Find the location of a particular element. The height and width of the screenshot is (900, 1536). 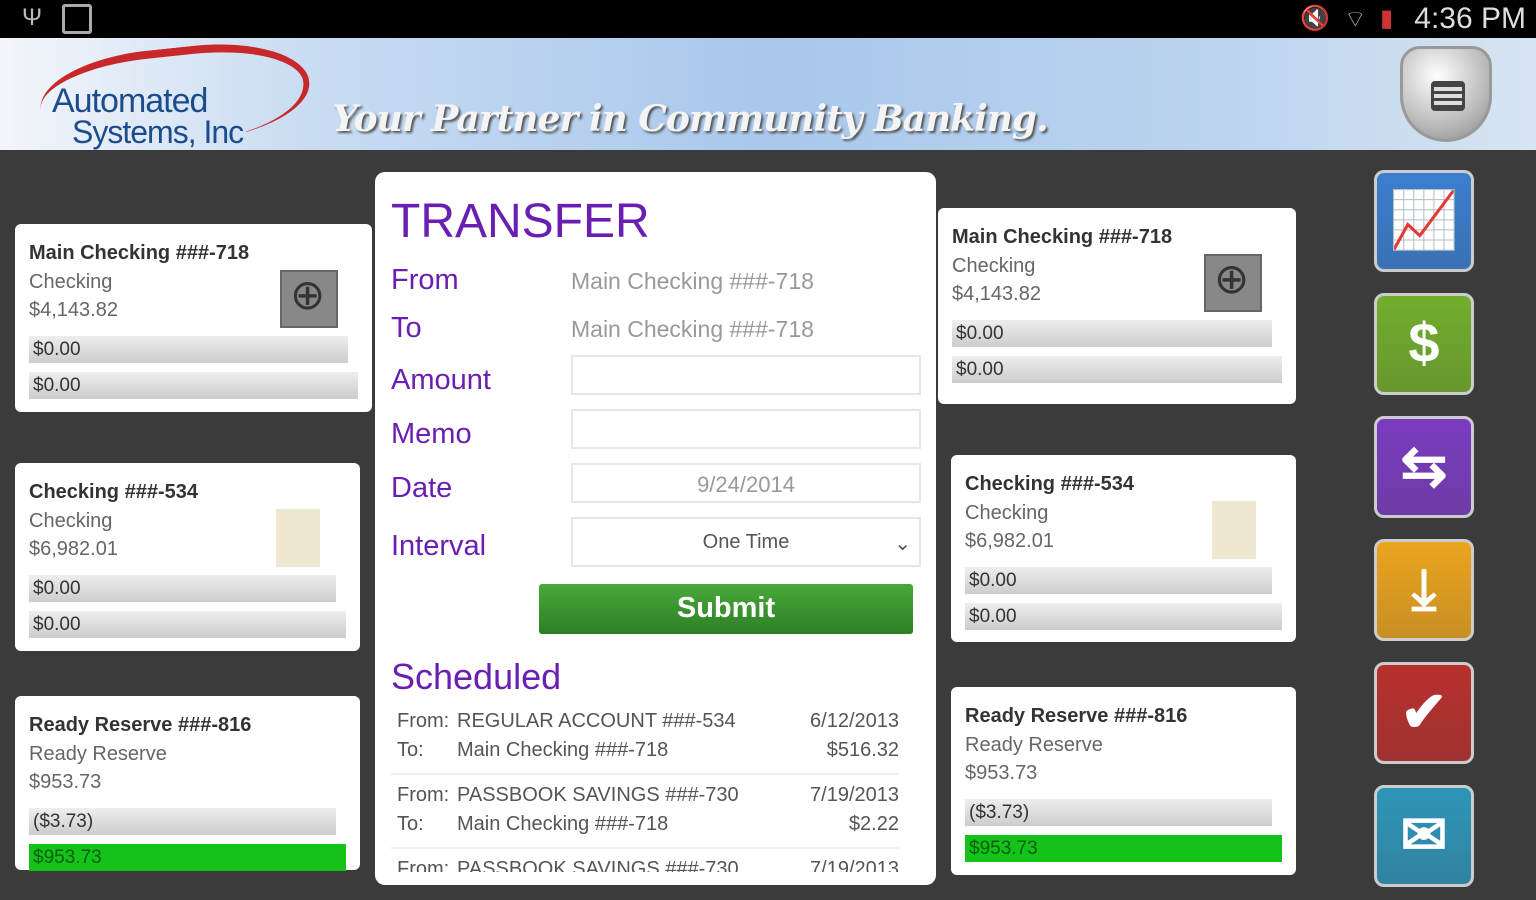

amount-label: Amount is located at coordinates (441, 380).